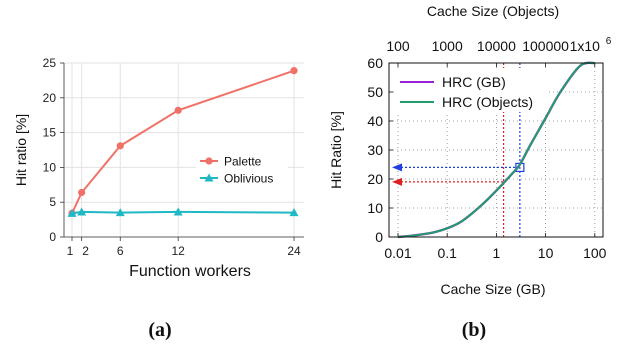  I want to click on chart-b-xtick-label: 1, so click(497, 253).